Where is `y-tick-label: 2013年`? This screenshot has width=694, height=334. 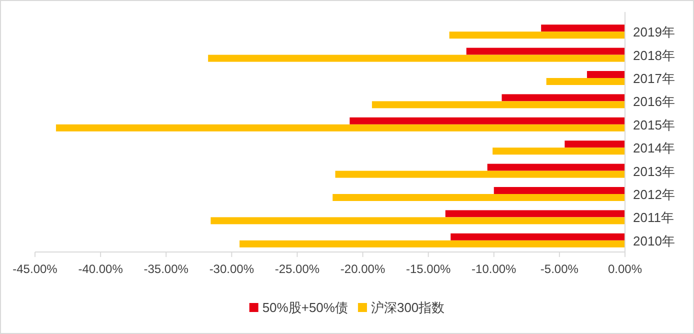 y-tick-label: 2013年 is located at coordinates (654, 171).